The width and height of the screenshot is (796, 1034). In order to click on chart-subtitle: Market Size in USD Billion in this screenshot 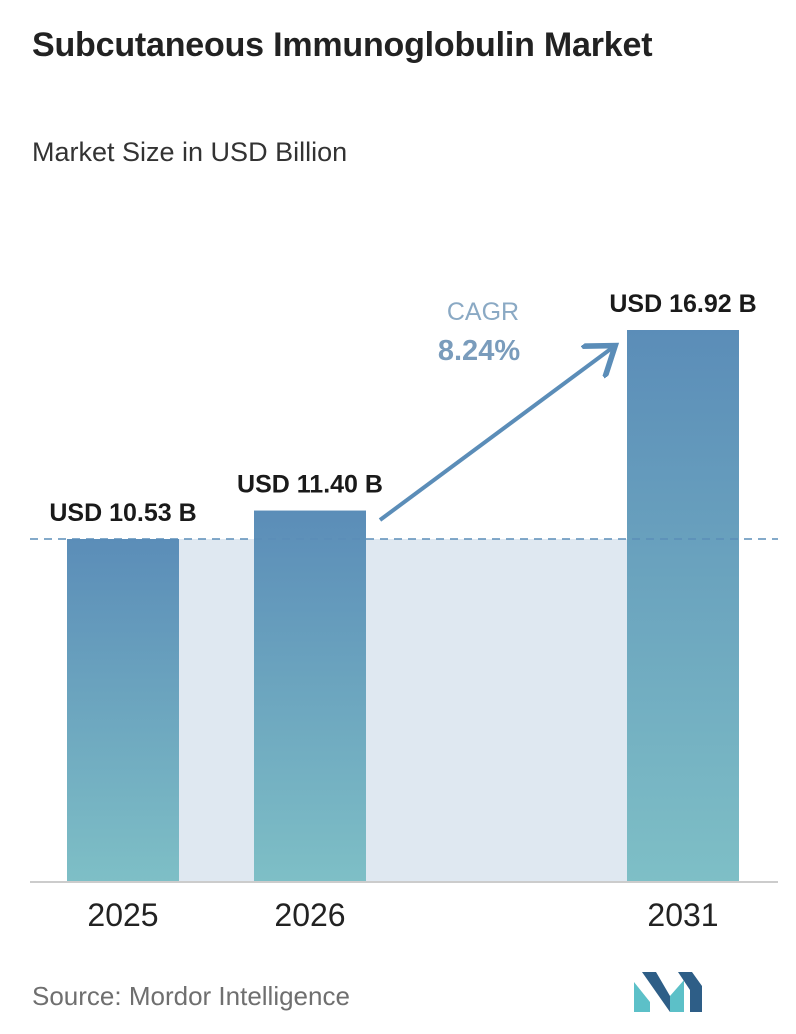, I will do `click(190, 152)`.